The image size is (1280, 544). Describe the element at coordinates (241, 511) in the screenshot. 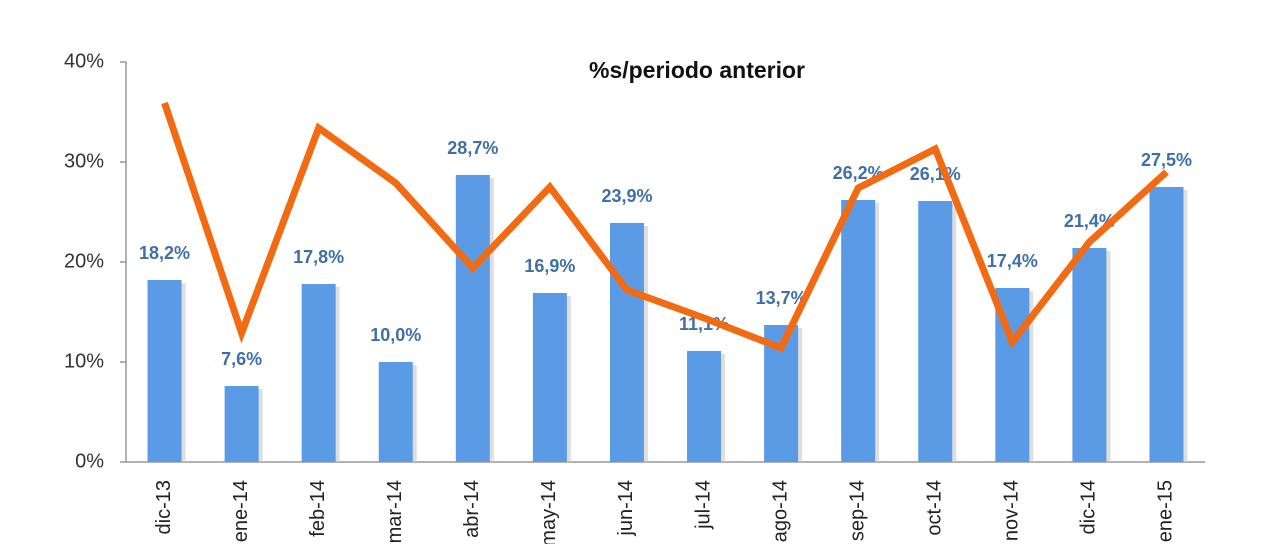

I see `x-tick-label: ene-14` at that location.